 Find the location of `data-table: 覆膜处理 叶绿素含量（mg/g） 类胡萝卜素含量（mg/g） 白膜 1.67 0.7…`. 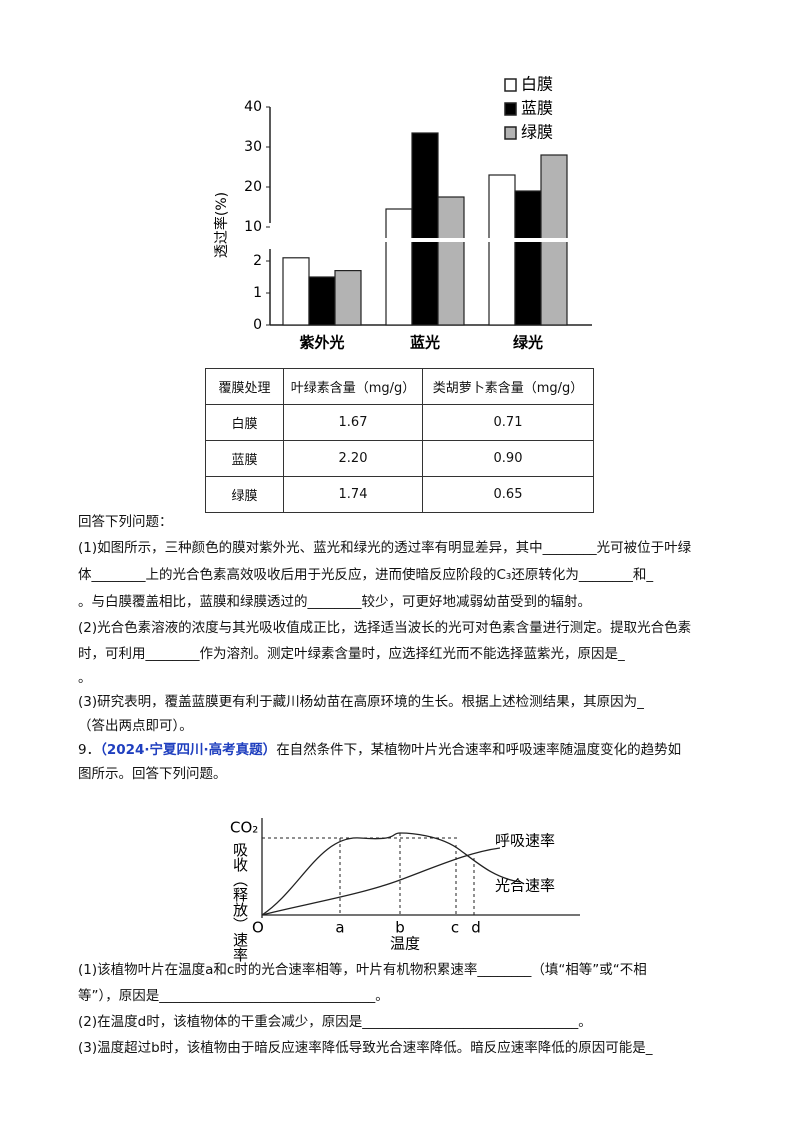

data-table: 覆膜处理 叶绿素含量（mg/g） 类胡萝卜素含量（mg/g） 白膜 1.67 0.7… is located at coordinates (399, 440).